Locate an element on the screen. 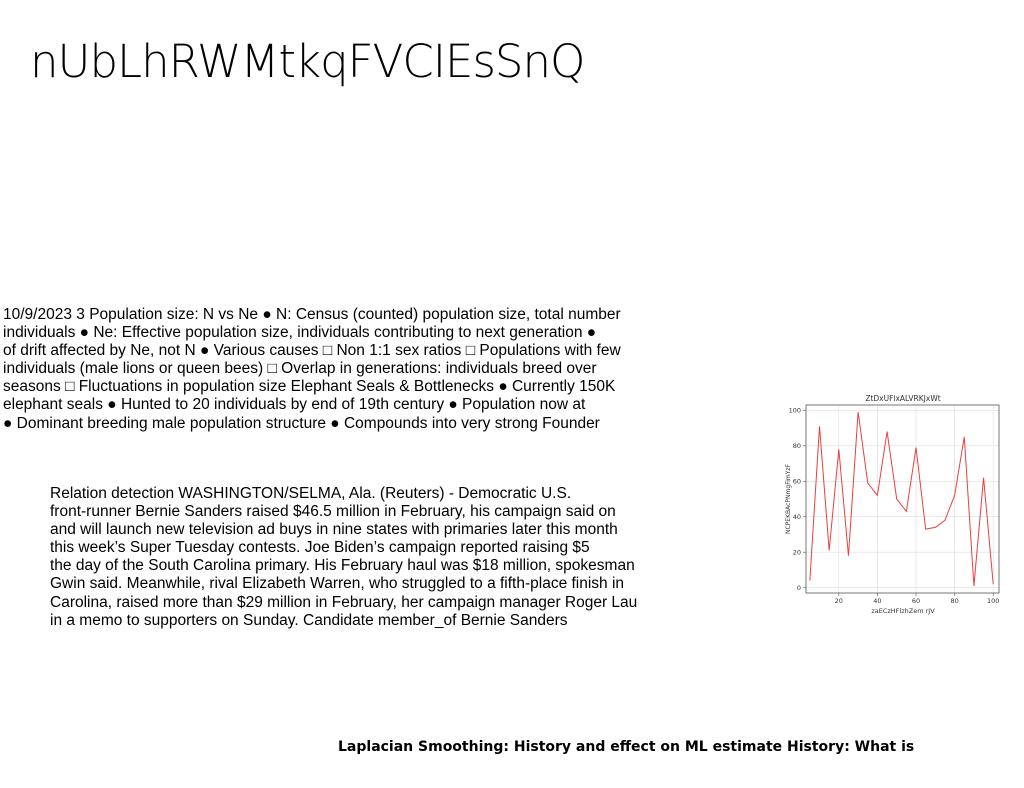 The image size is (1024, 788). chart-x-tick-label: 80 is located at coordinates (954, 601).